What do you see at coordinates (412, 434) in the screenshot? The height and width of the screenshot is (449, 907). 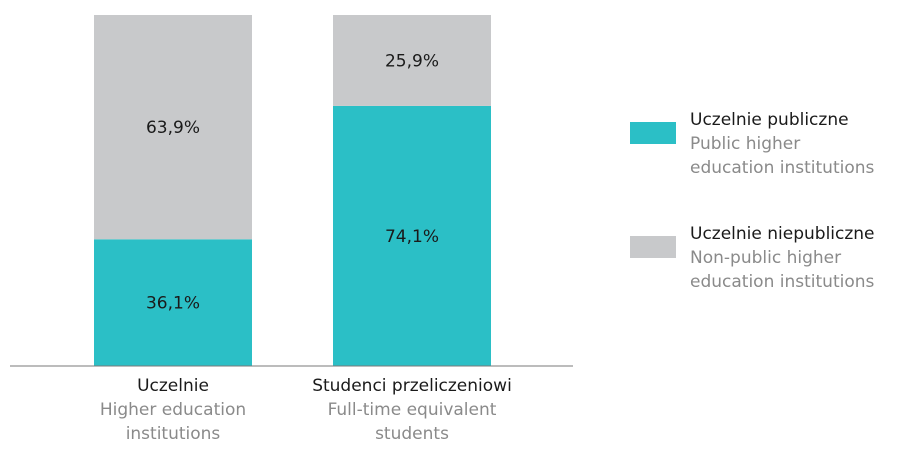 I see `category-label-en: students` at bounding box center [412, 434].